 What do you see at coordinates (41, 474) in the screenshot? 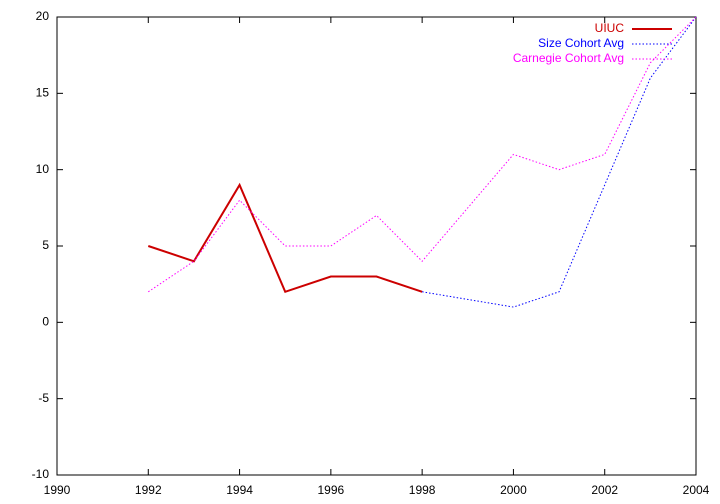
I see `y-tick-label: -10` at bounding box center [41, 474].